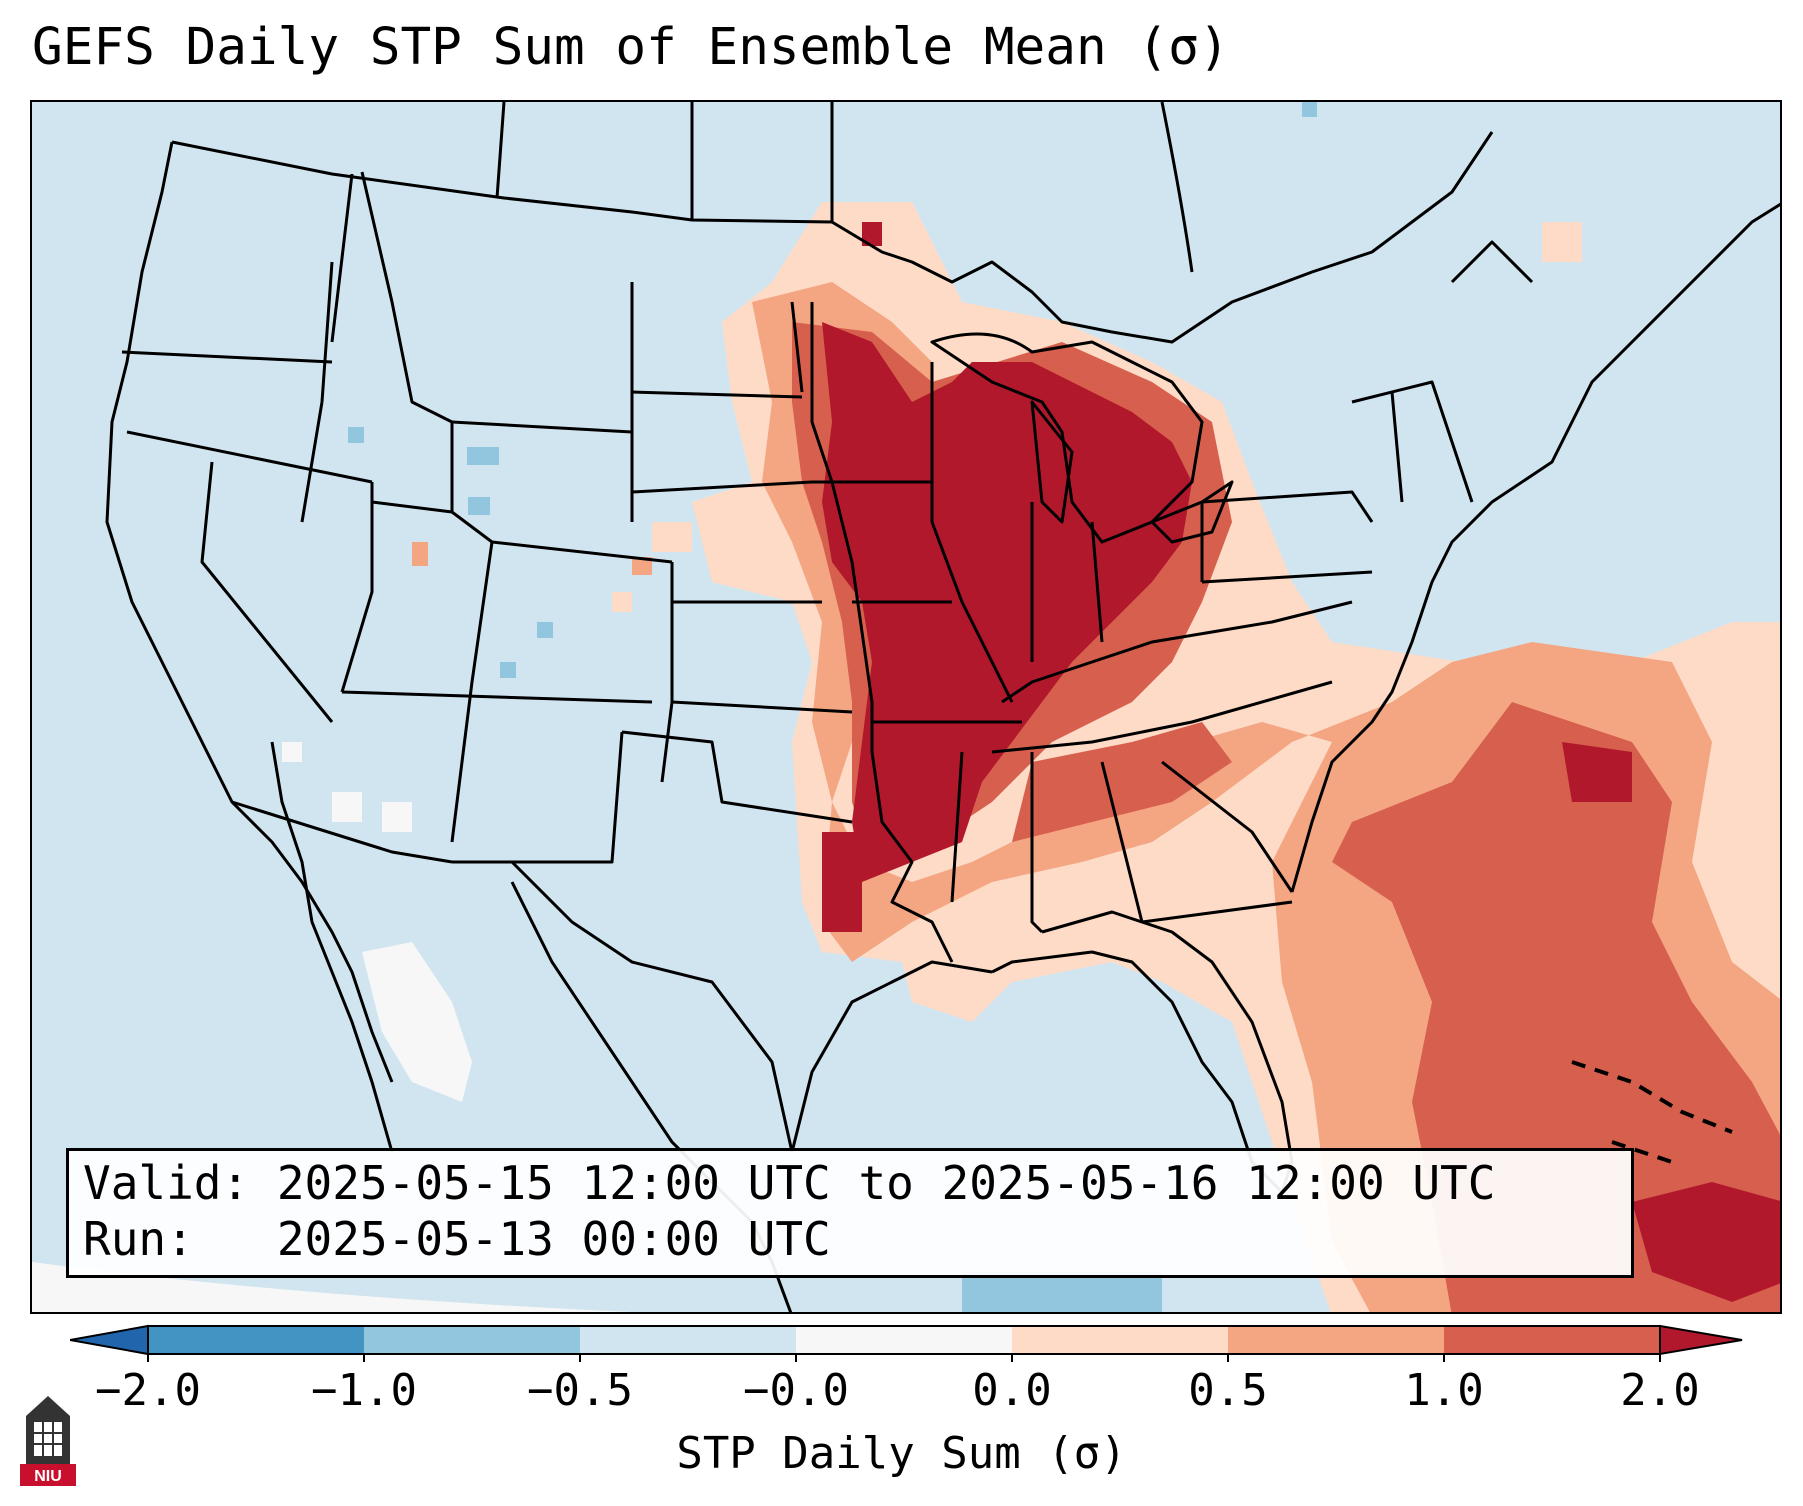 The height and width of the screenshot is (1506, 1803). What do you see at coordinates (580, 1390) in the screenshot?
I see `colorbar-tick-label: −0.5` at bounding box center [580, 1390].